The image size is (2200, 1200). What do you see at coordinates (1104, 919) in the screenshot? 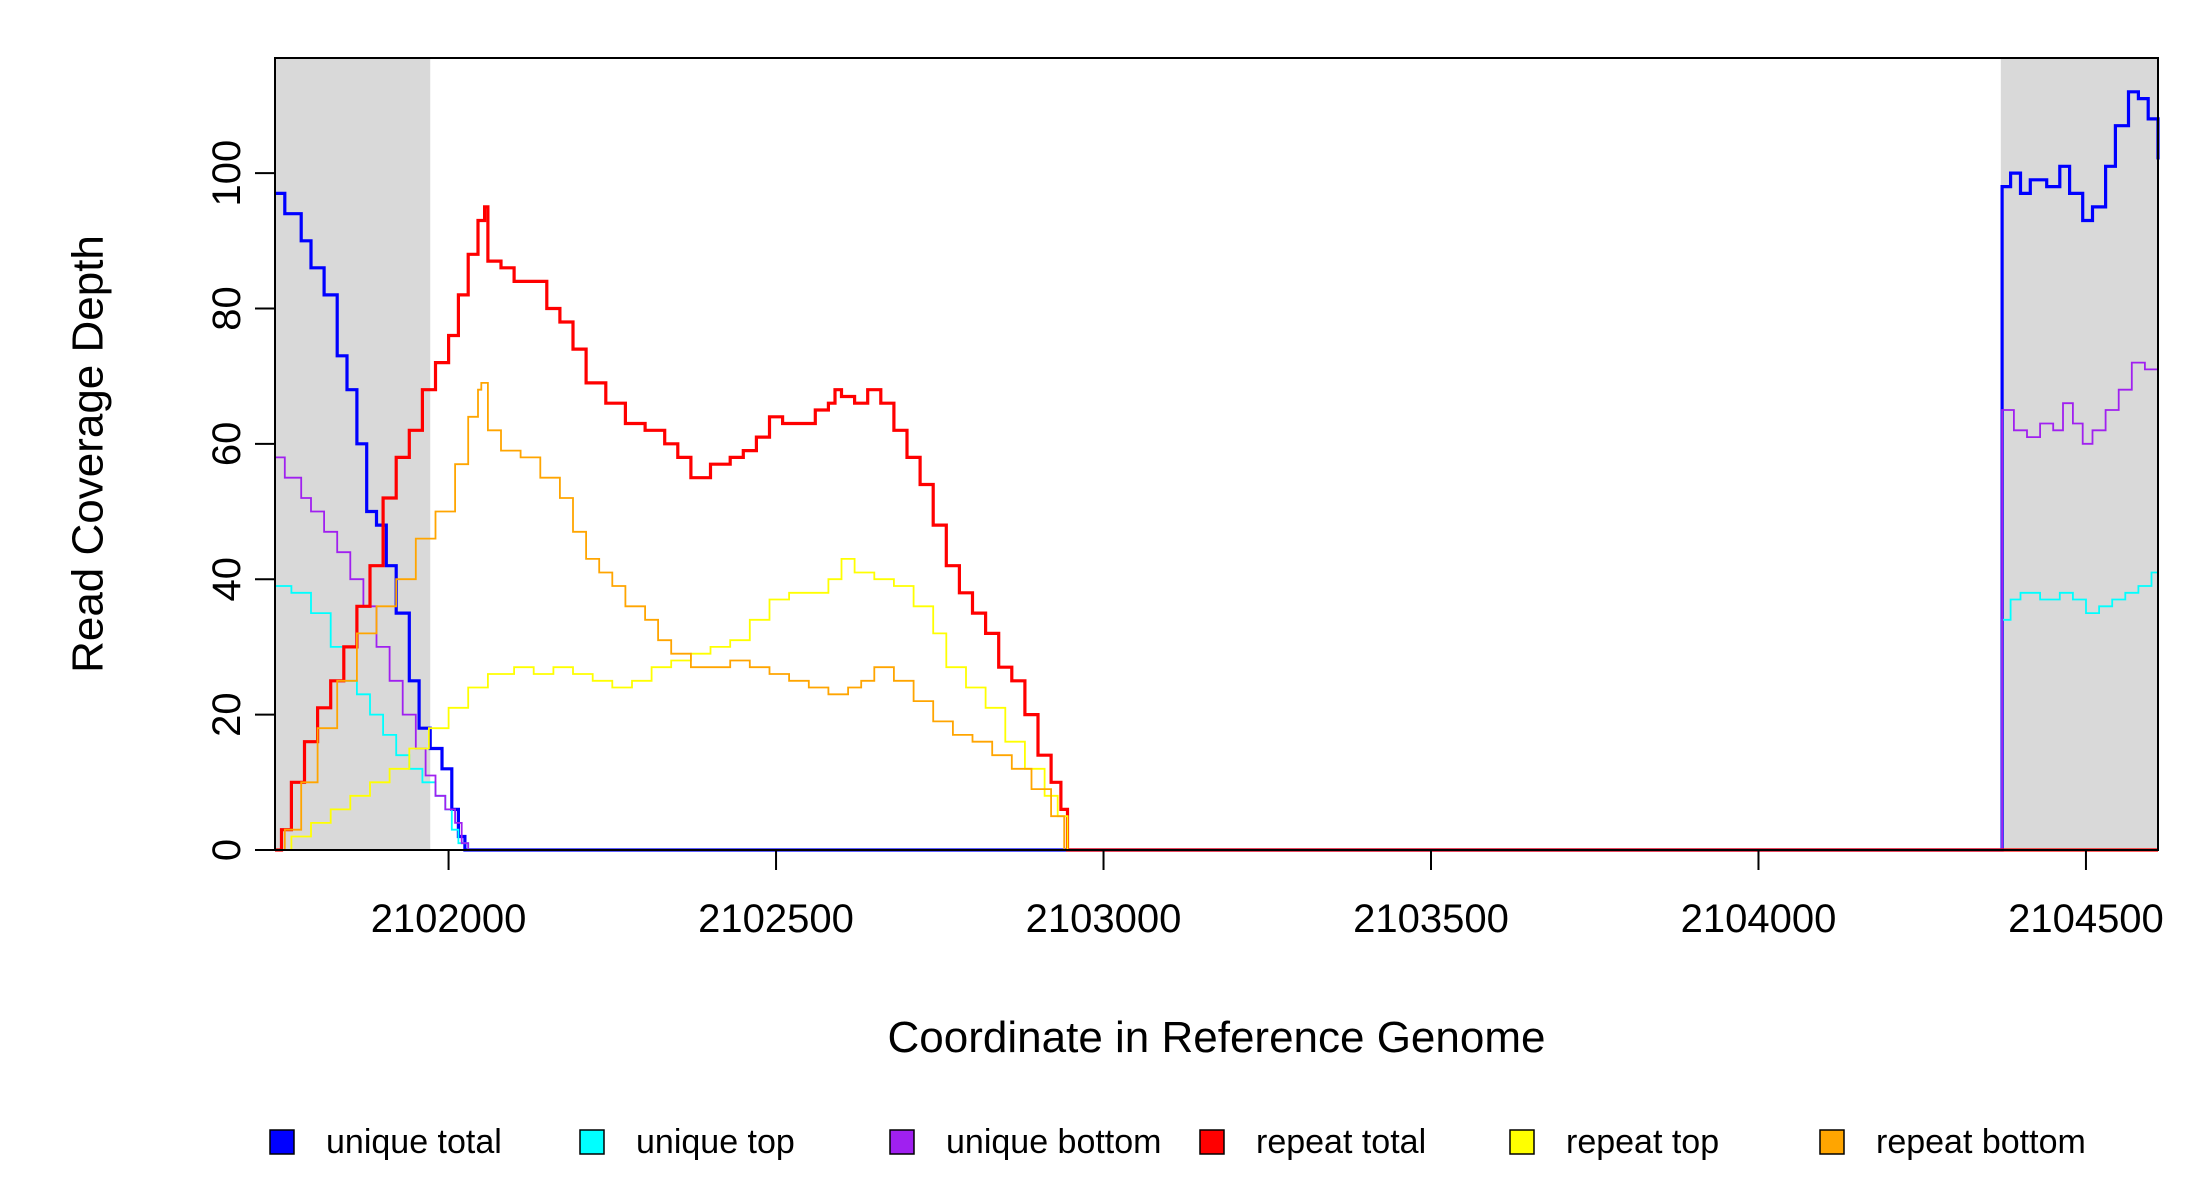
I see `x-tick-label: 2103000` at bounding box center [1104, 919].